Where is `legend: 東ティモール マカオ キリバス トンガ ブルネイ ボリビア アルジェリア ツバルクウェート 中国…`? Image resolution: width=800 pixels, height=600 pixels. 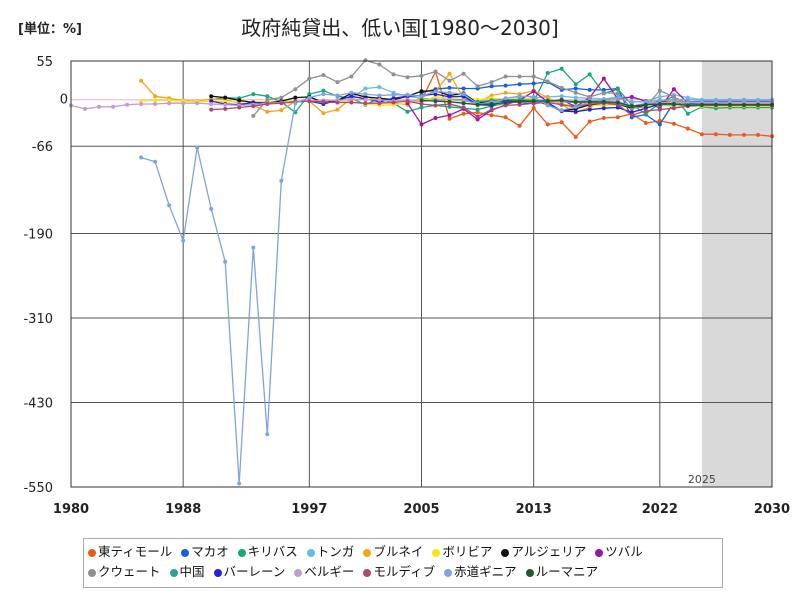
legend: 東ティモール マカオ キリバス トンガ ブルネイ ボリビア アルジェリア ツバルクウェート 中国… is located at coordinates (403, 563).